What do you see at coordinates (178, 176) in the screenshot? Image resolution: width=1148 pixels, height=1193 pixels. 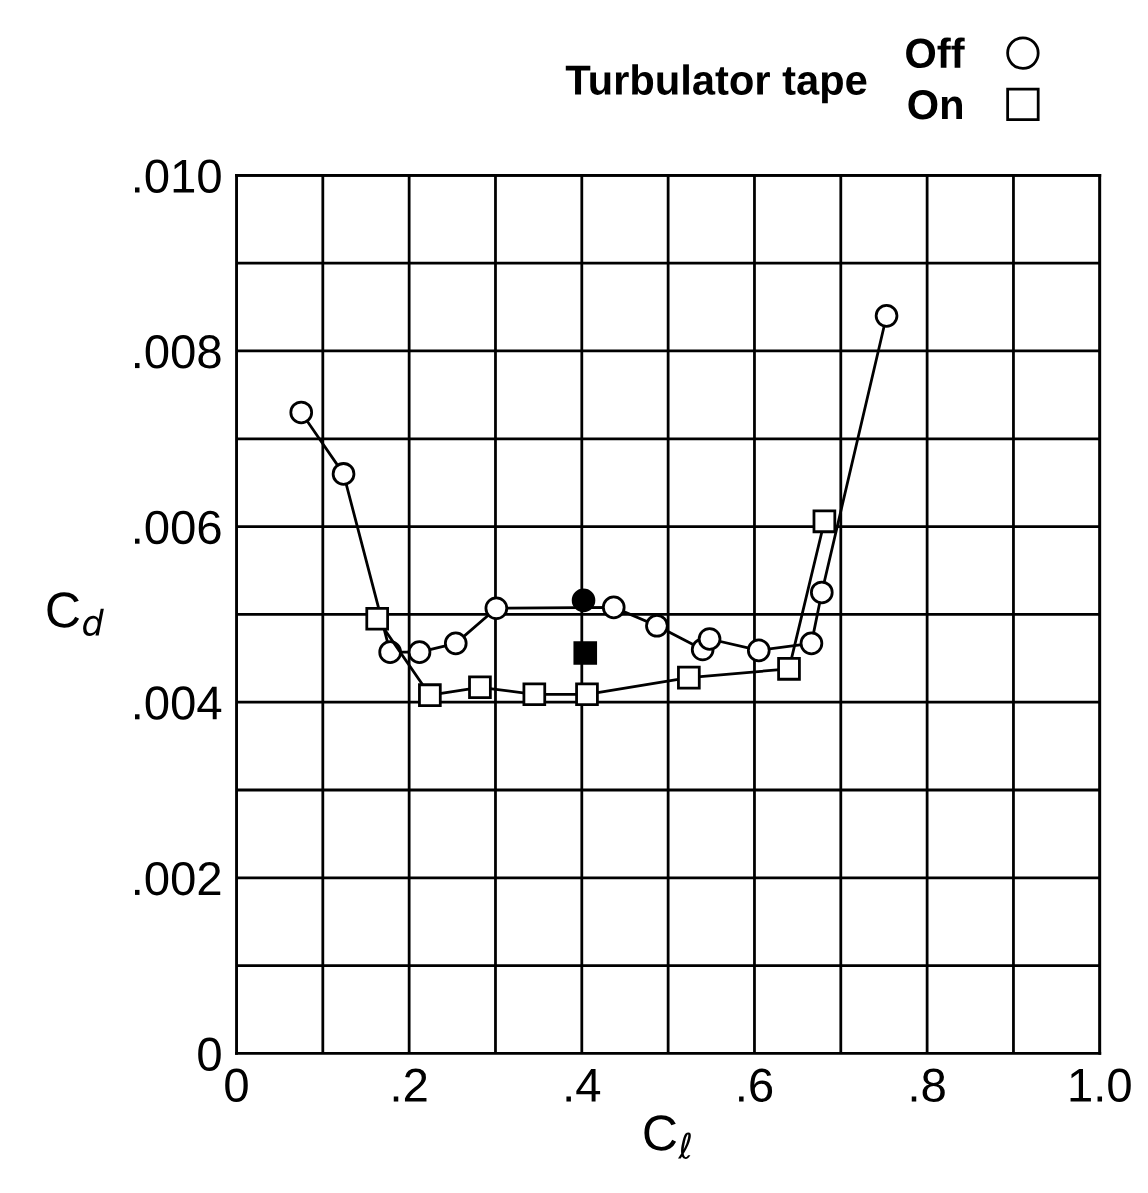 I see `y-tick-label: .010` at bounding box center [178, 176].